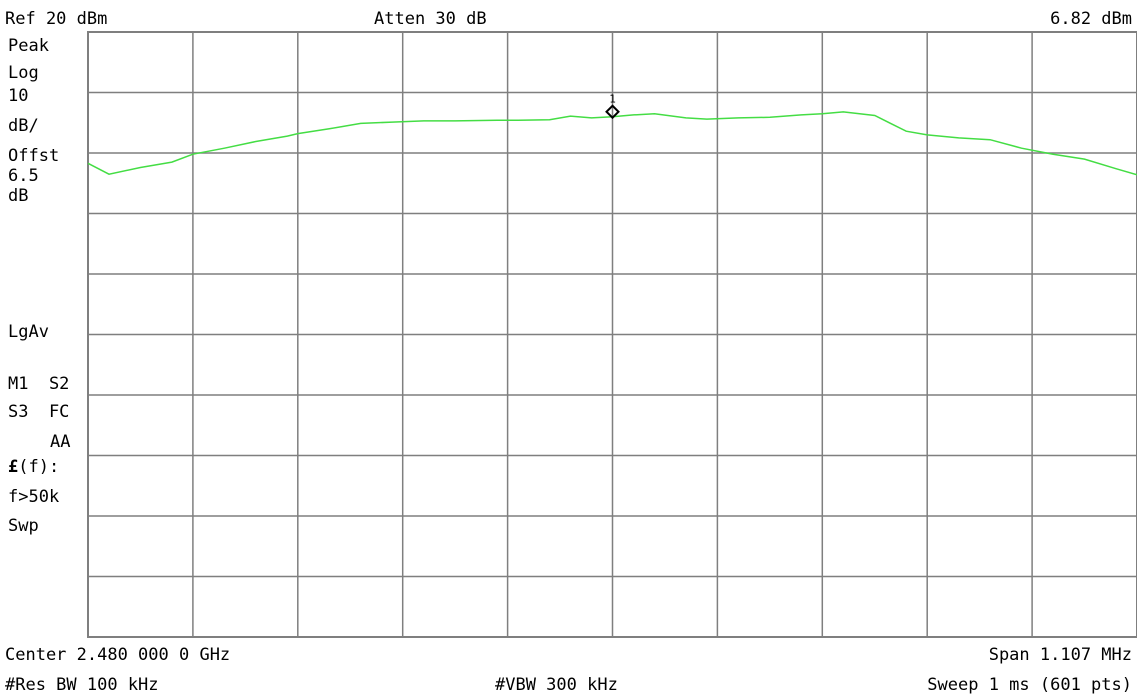 This screenshot has width=1137, height=700. What do you see at coordinates (1060, 655) in the screenshot?
I see `span-label: Span 1.107 MHz` at bounding box center [1060, 655].